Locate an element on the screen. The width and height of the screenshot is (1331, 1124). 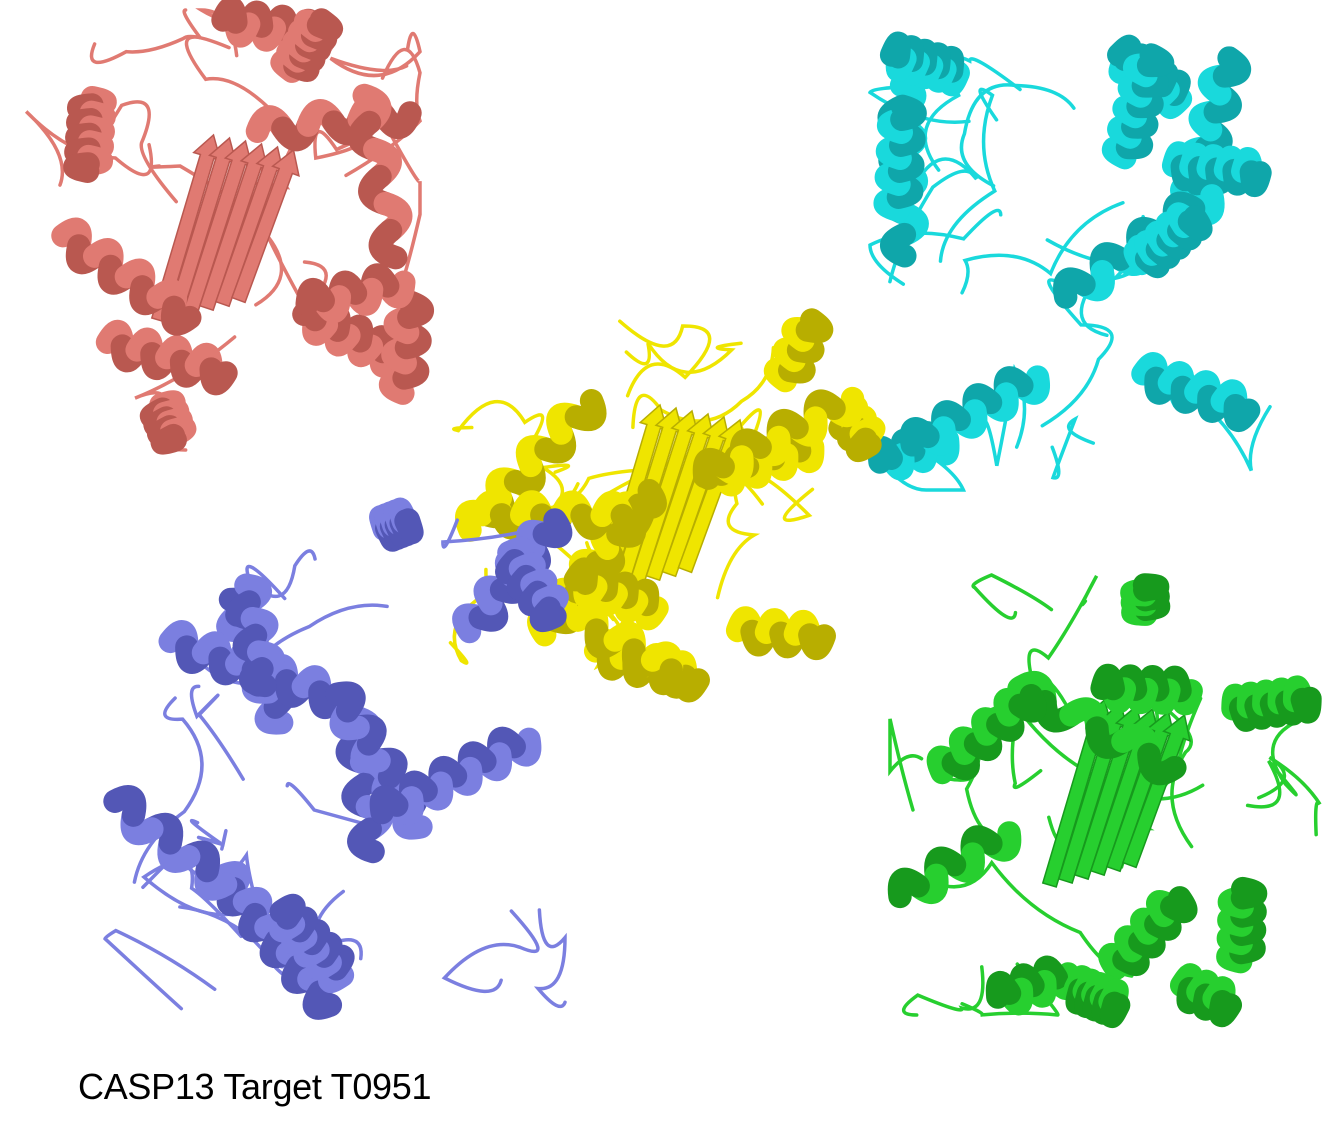
figure-caption: CASP13 Target T0951 is located at coordinates (255, 1086).